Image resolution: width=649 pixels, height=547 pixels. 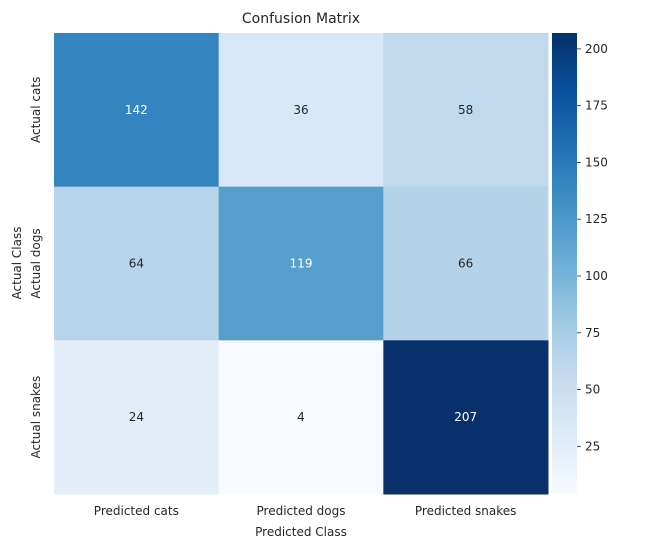 What do you see at coordinates (36, 110) in the screenshot?
I see `y-tick-label: Actual cats` at bounding box center [36, 110].